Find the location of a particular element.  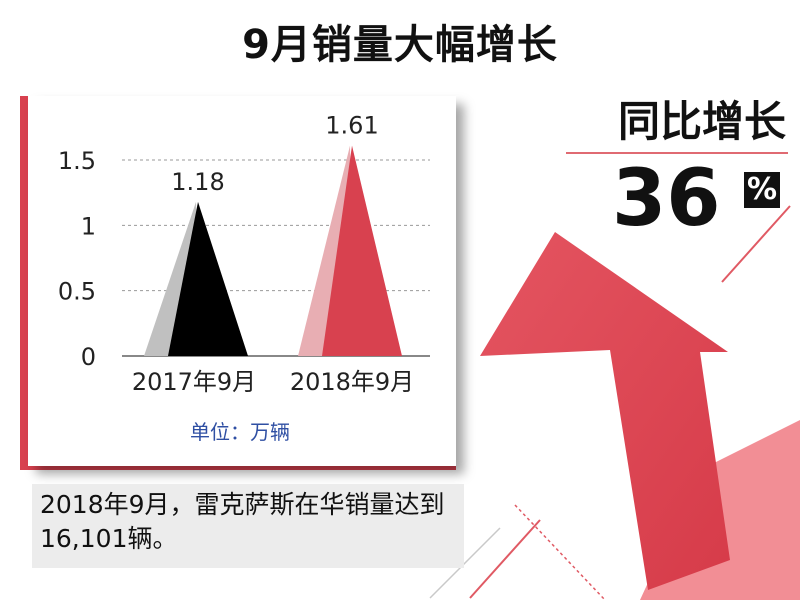

y-tick-label: 1 is located at coordinates (88, 226).